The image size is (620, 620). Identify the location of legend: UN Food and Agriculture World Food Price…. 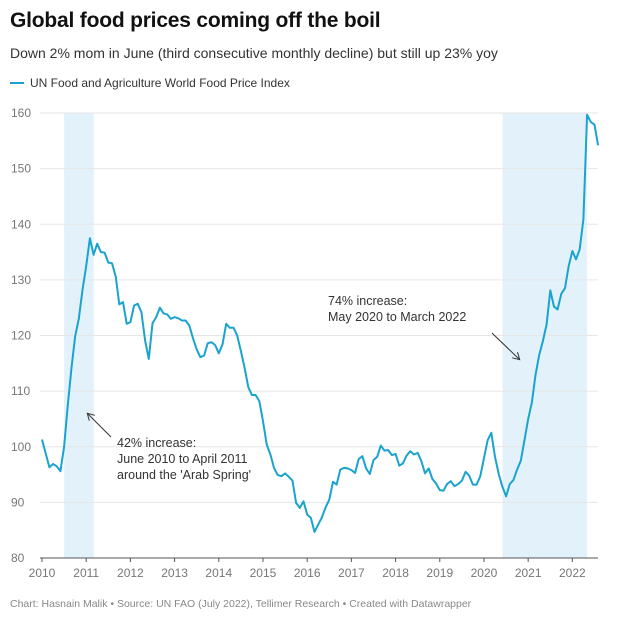
(150, 83).